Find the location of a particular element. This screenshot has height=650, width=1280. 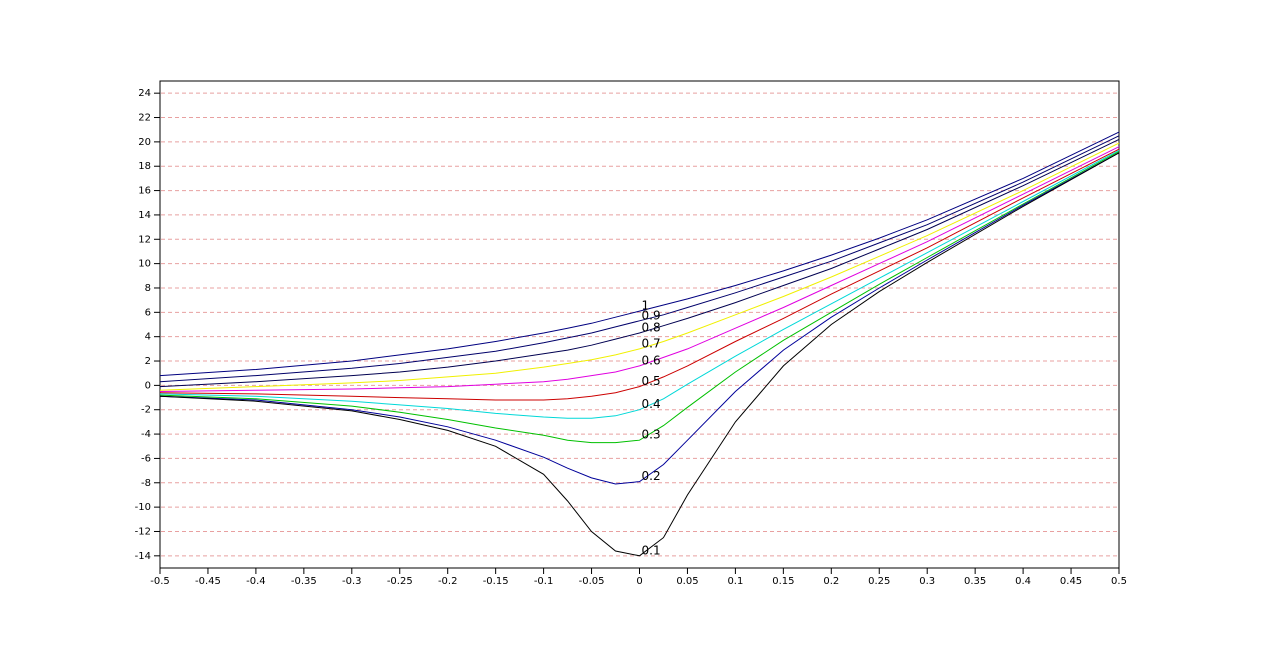

x-tick-label: 0 is located at coordinates (639, 581).